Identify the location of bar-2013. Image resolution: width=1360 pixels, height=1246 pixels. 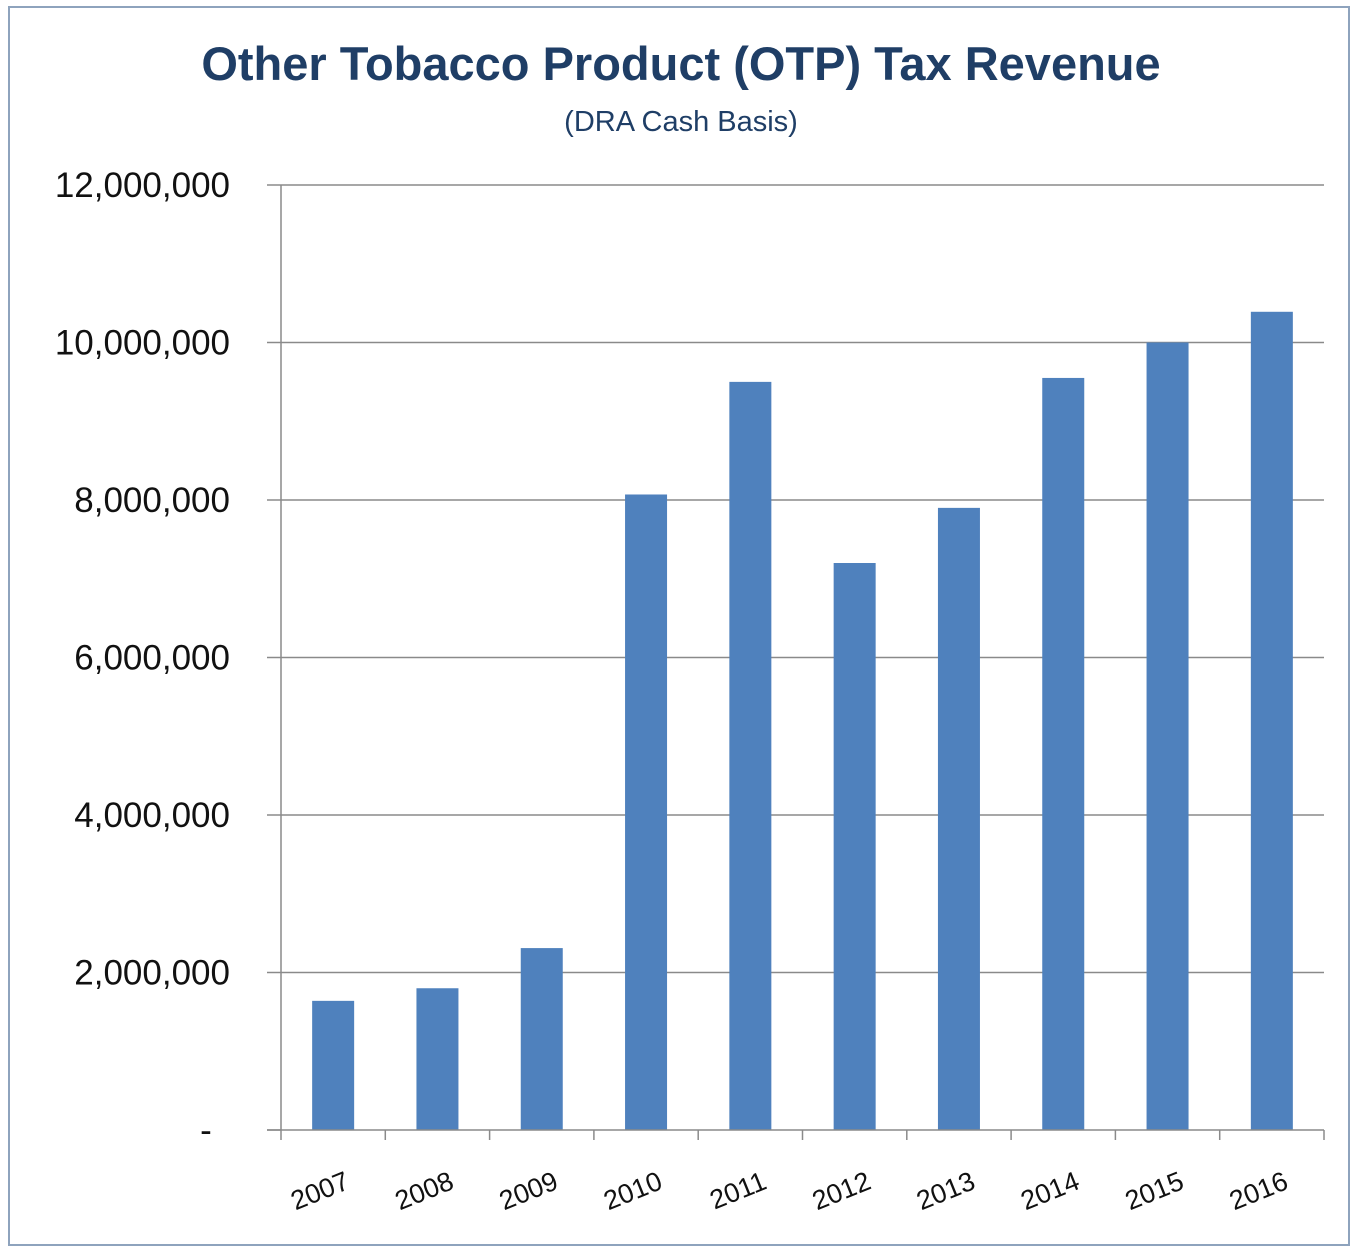
(958, 818).